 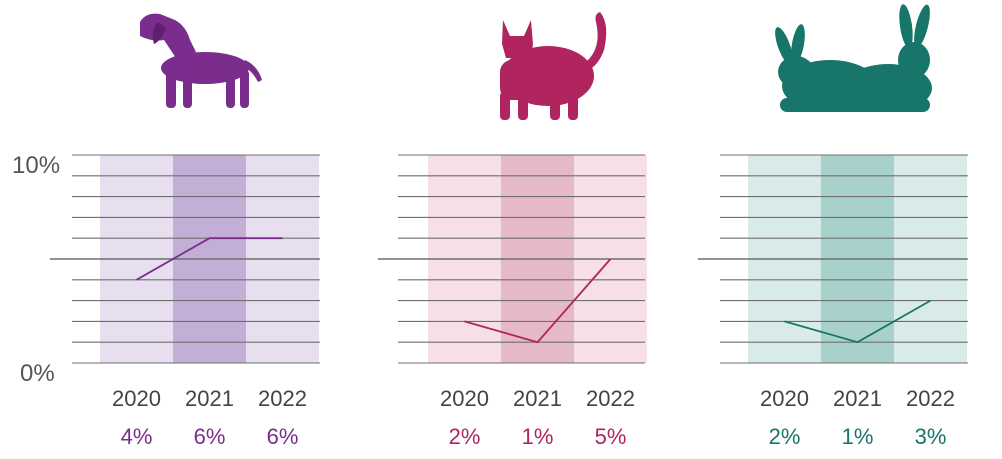 I want to click on cat-value-label: 5%, so click(x=610, y=436).